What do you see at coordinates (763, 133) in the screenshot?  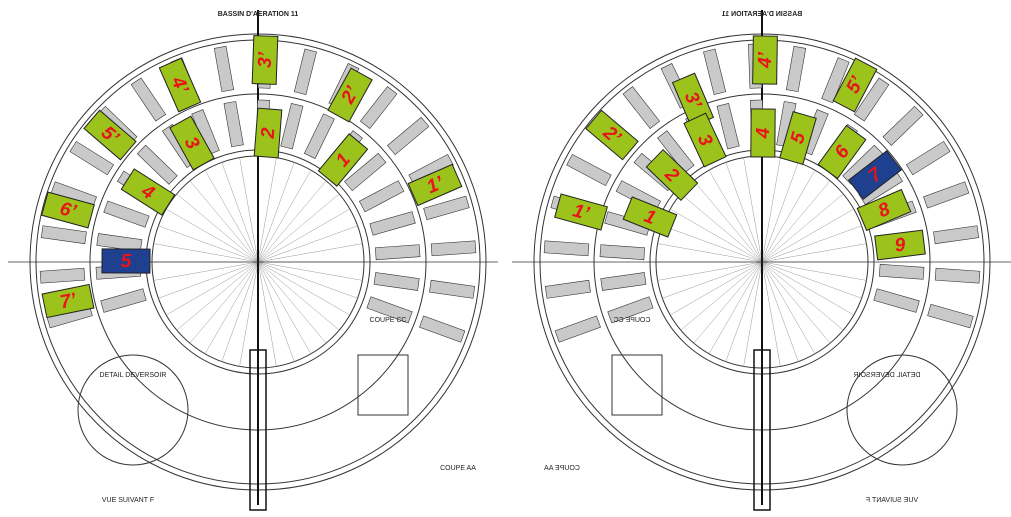 I see `zone-number: 4` at bounding box center [763, 133].